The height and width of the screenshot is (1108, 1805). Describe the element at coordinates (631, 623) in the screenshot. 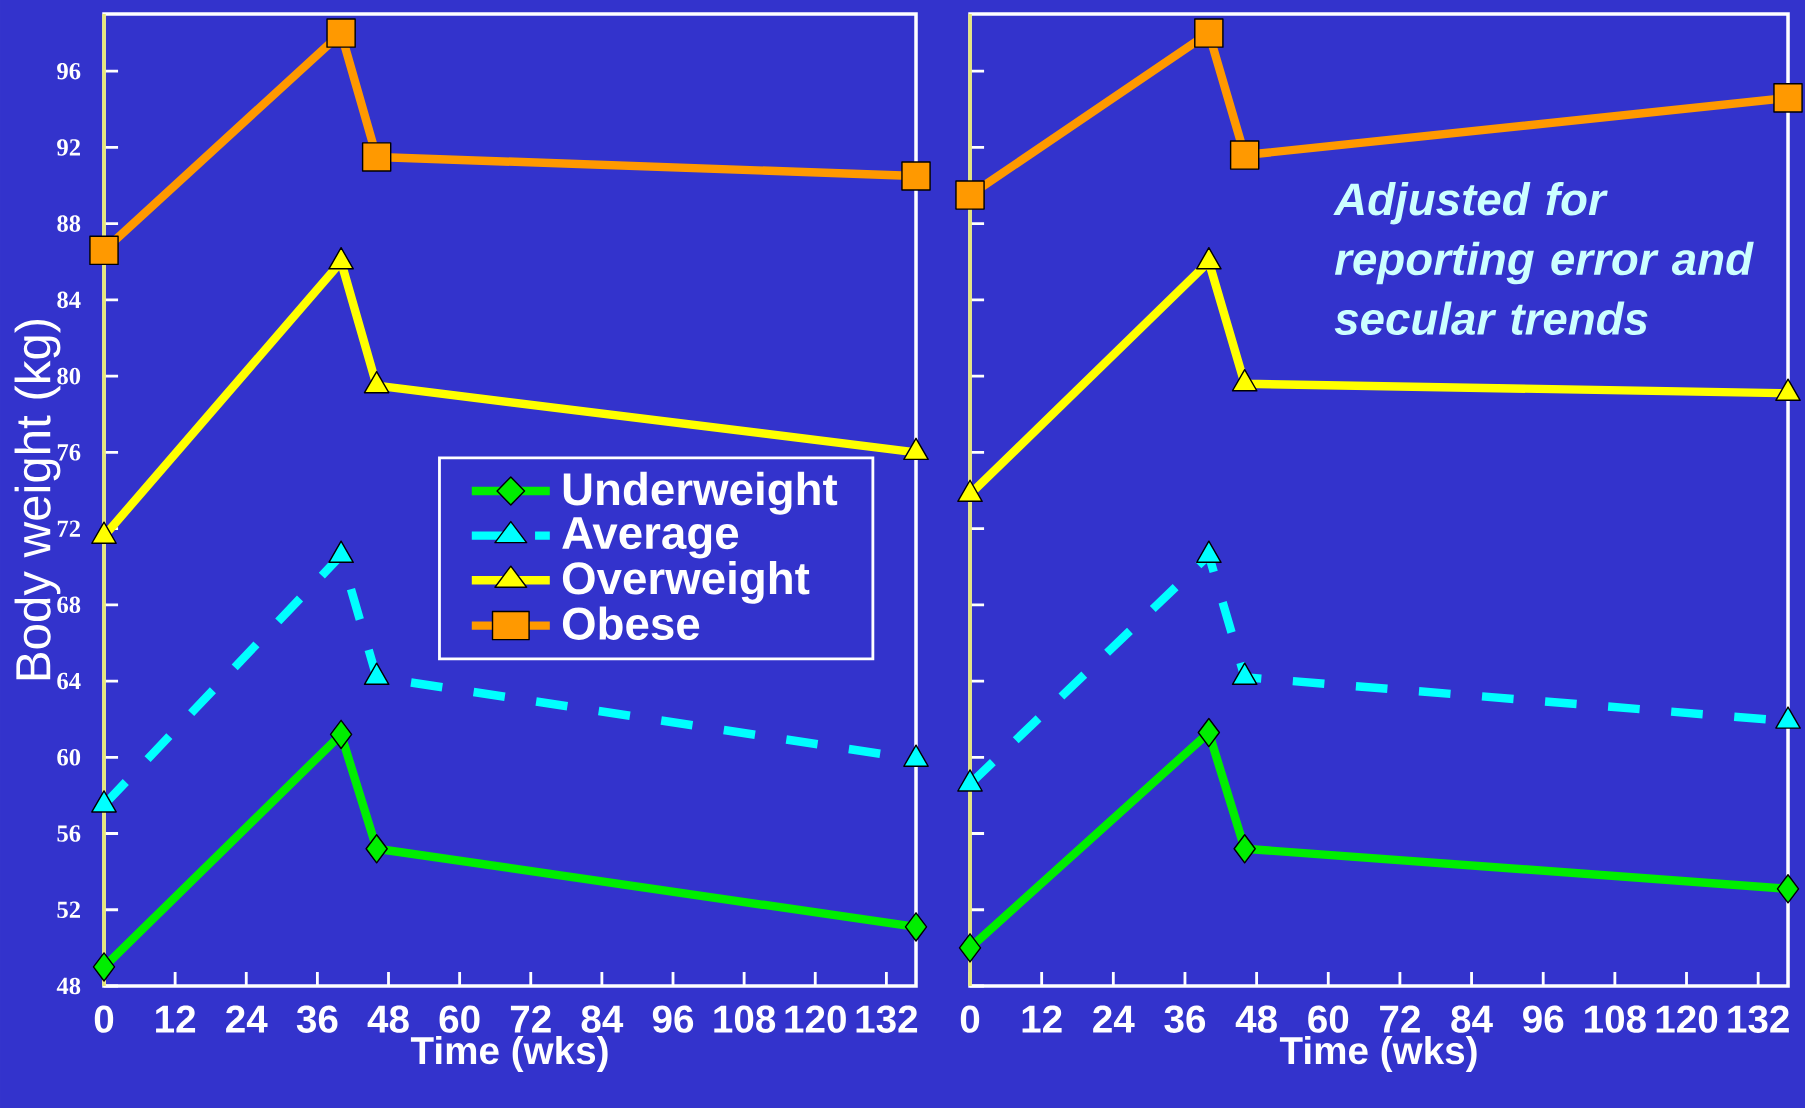

I see `legend-label: Obese` at that location.